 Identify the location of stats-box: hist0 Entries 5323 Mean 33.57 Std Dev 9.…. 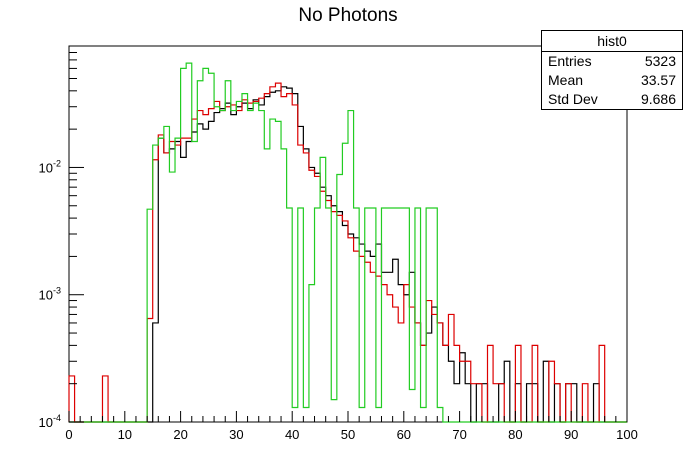
(612, 70).